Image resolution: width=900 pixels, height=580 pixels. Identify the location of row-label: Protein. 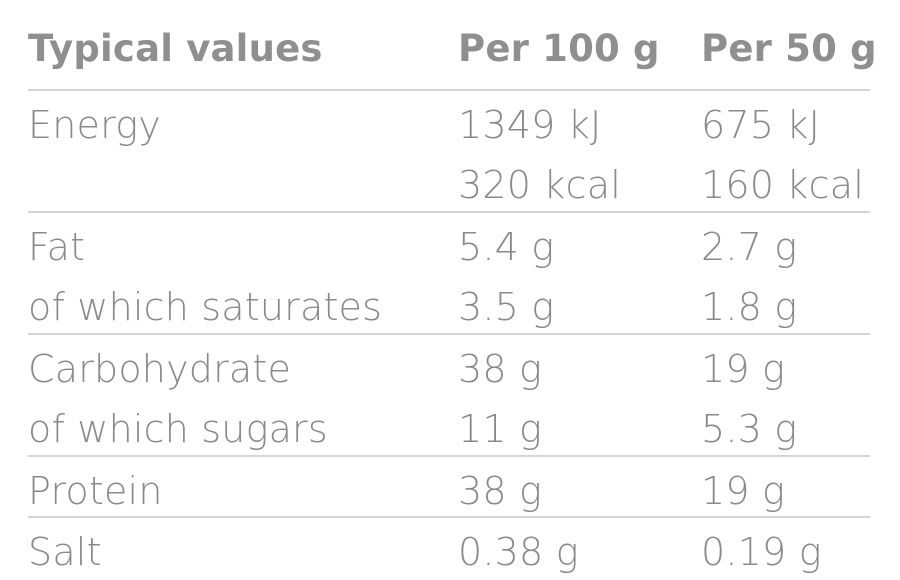
(95, 491).